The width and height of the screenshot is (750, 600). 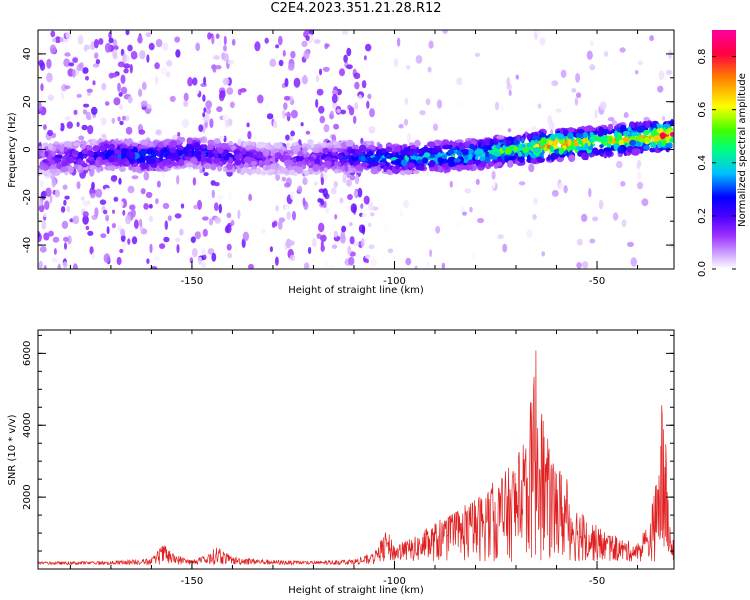 I want to click on colorbar-ticks: 0.0 0.2 0.4 0.6 0.8, so click(x=716, y=163).